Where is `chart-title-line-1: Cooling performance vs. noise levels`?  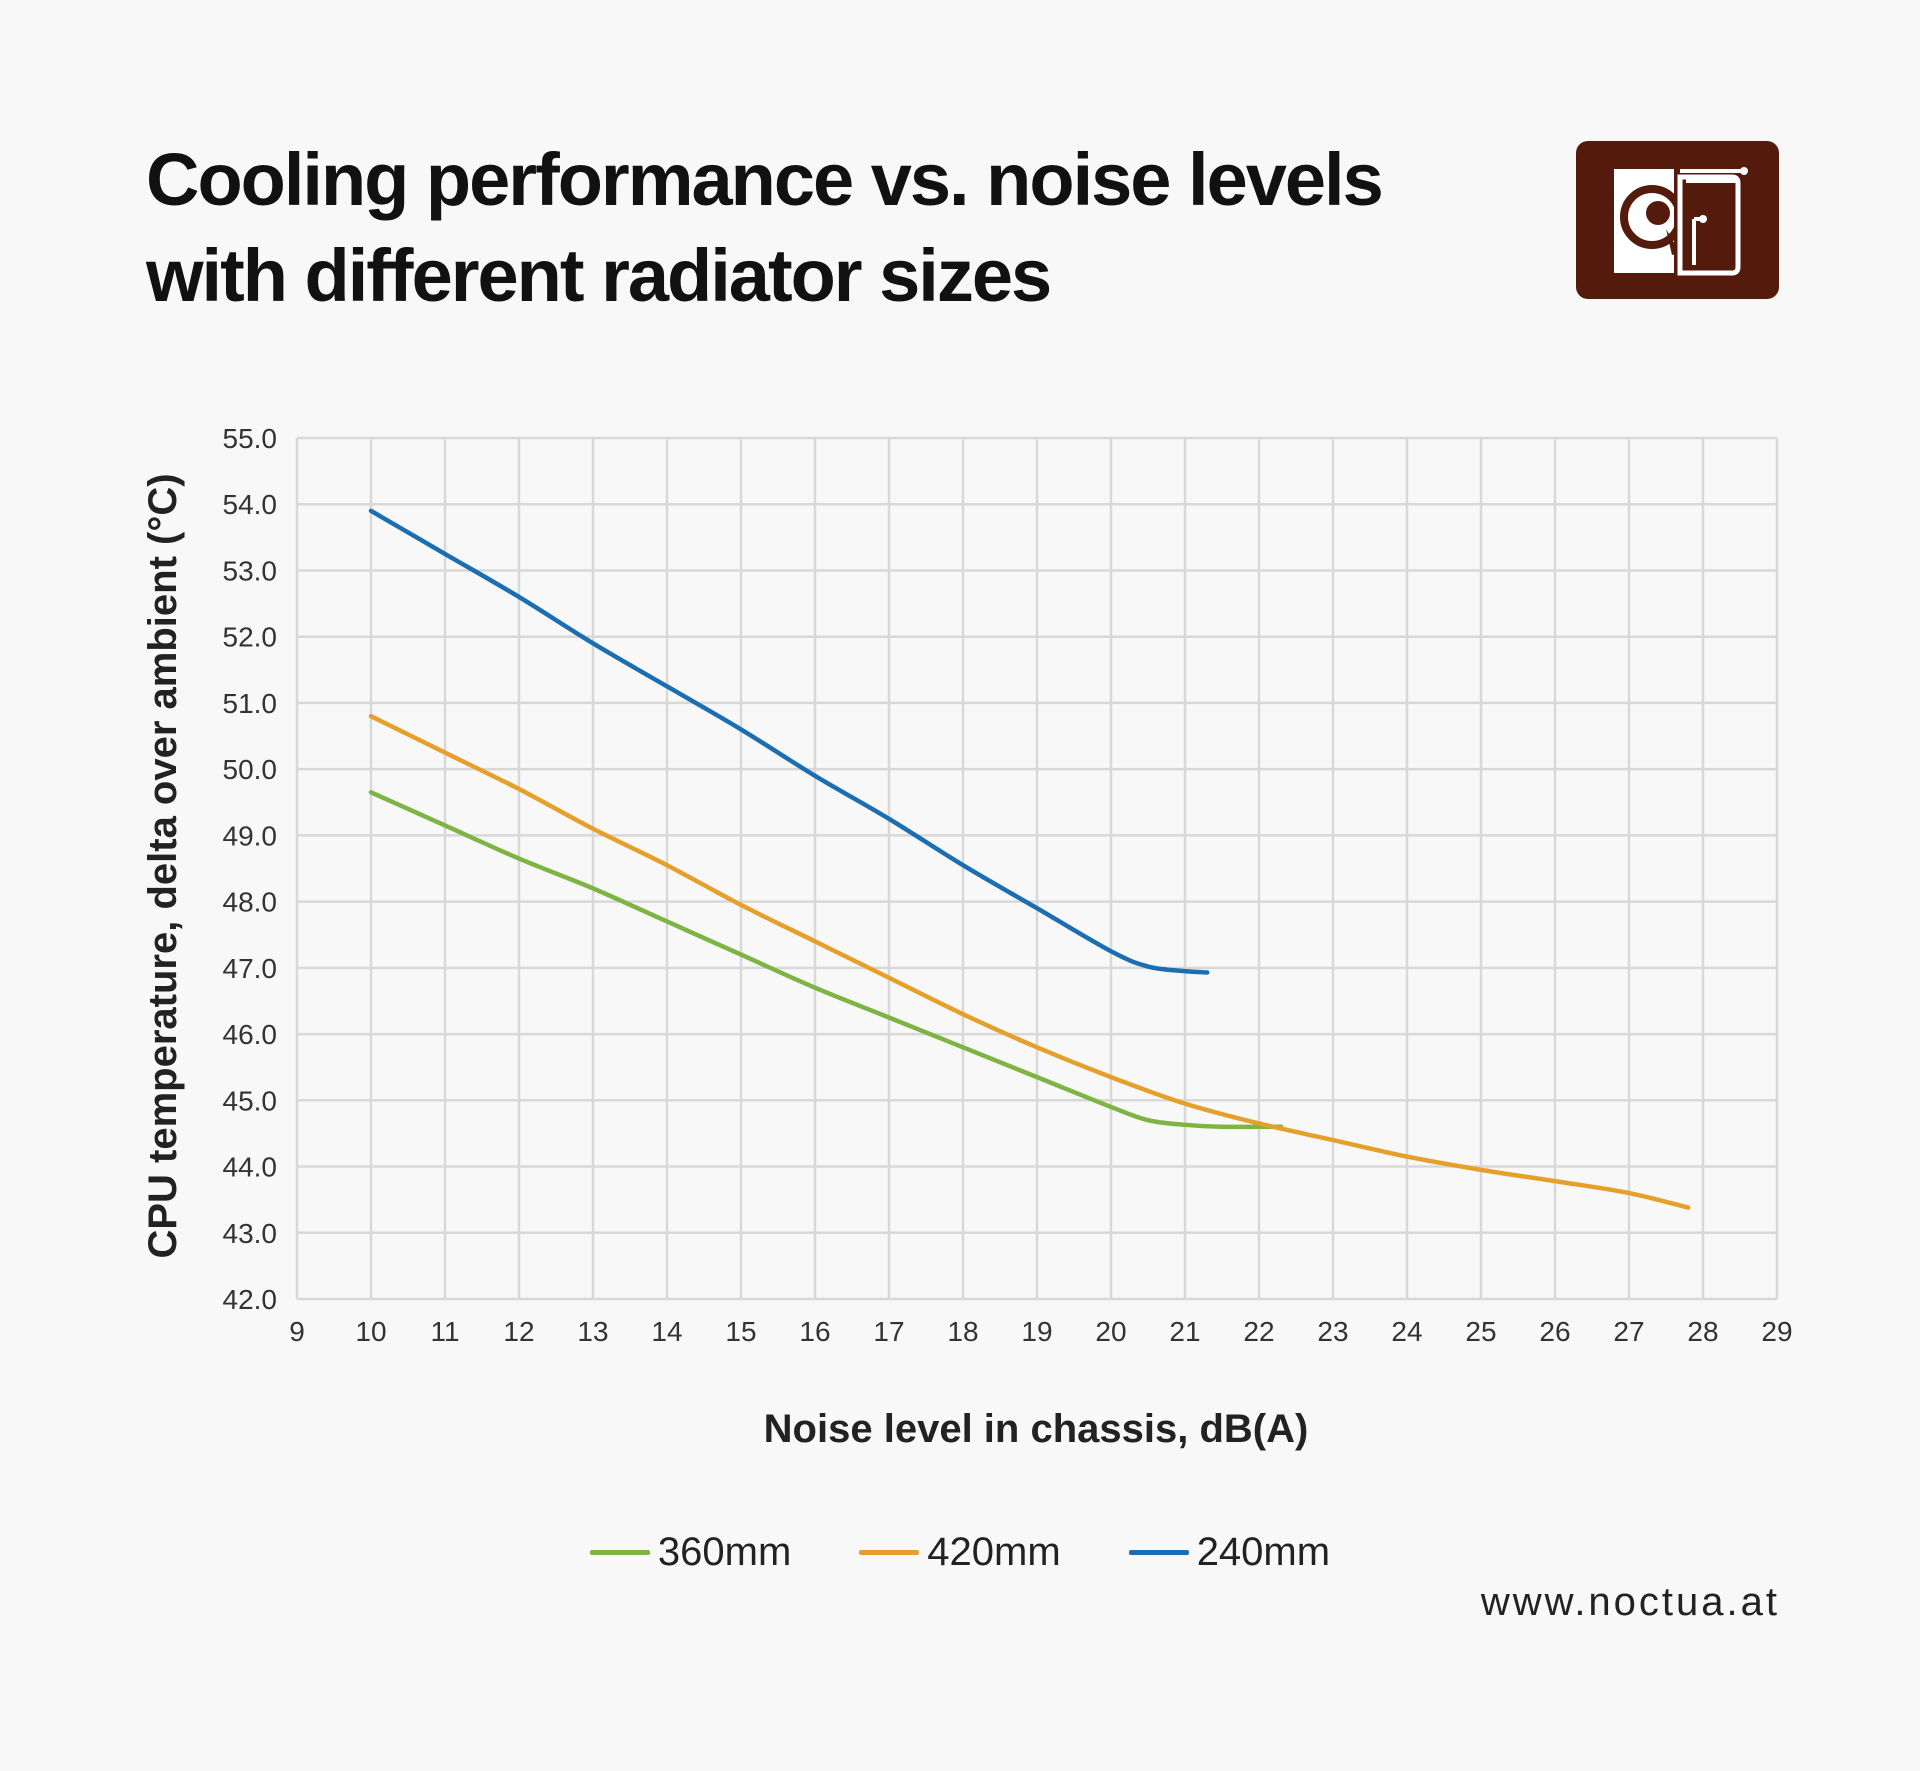
chart-title-line-1: Cooling performance vs. noise levels is located at coordinates (765, 179).